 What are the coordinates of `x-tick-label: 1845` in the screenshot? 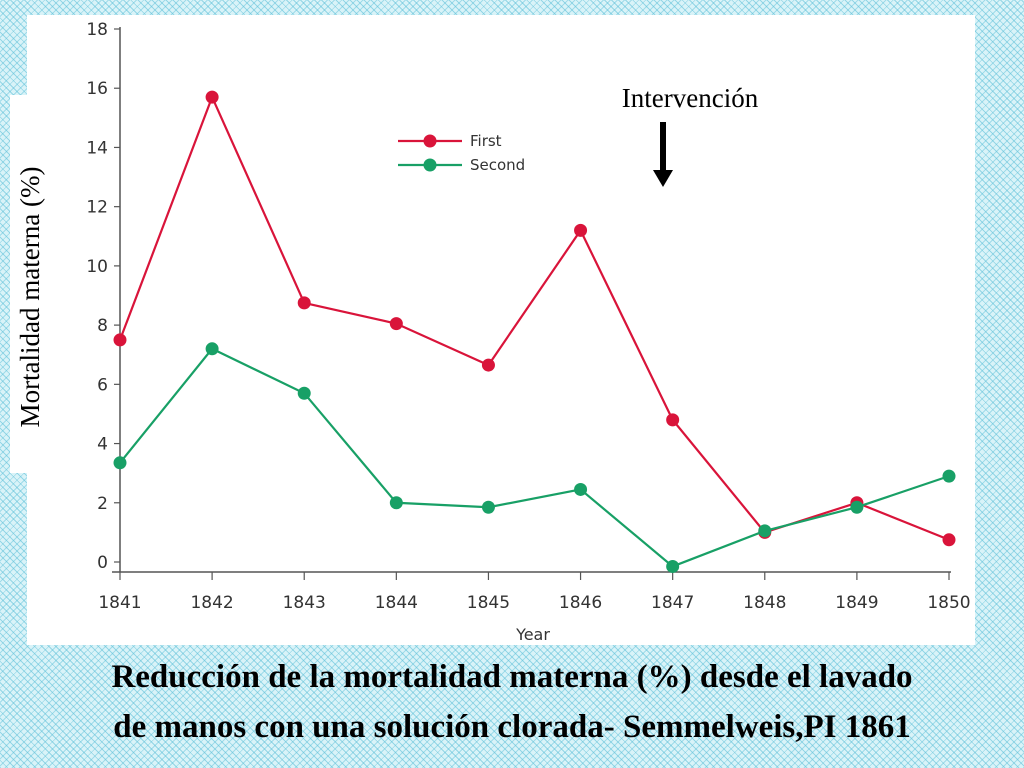 It's located at (488, 603).